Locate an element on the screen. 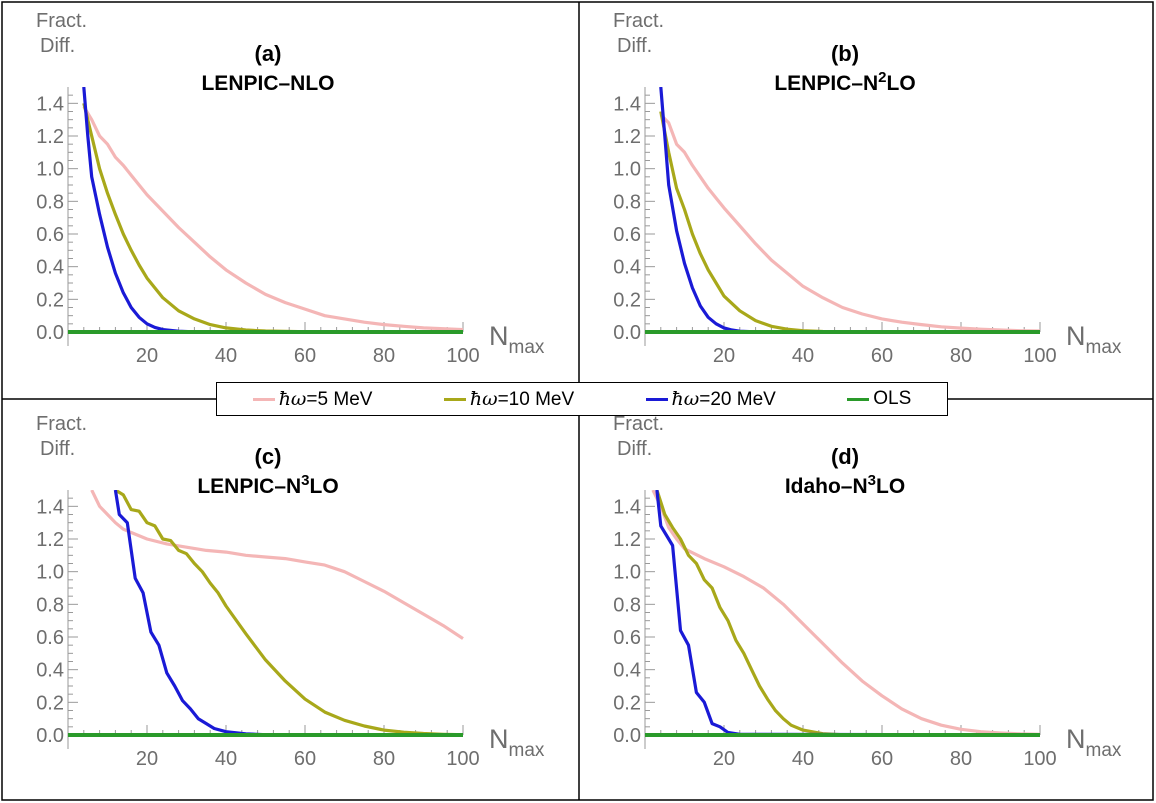 Image resolution: width=1156 pixels, height=803 pixels. legend-item: ħω=20 MeV is located at coordinates (710, 399).